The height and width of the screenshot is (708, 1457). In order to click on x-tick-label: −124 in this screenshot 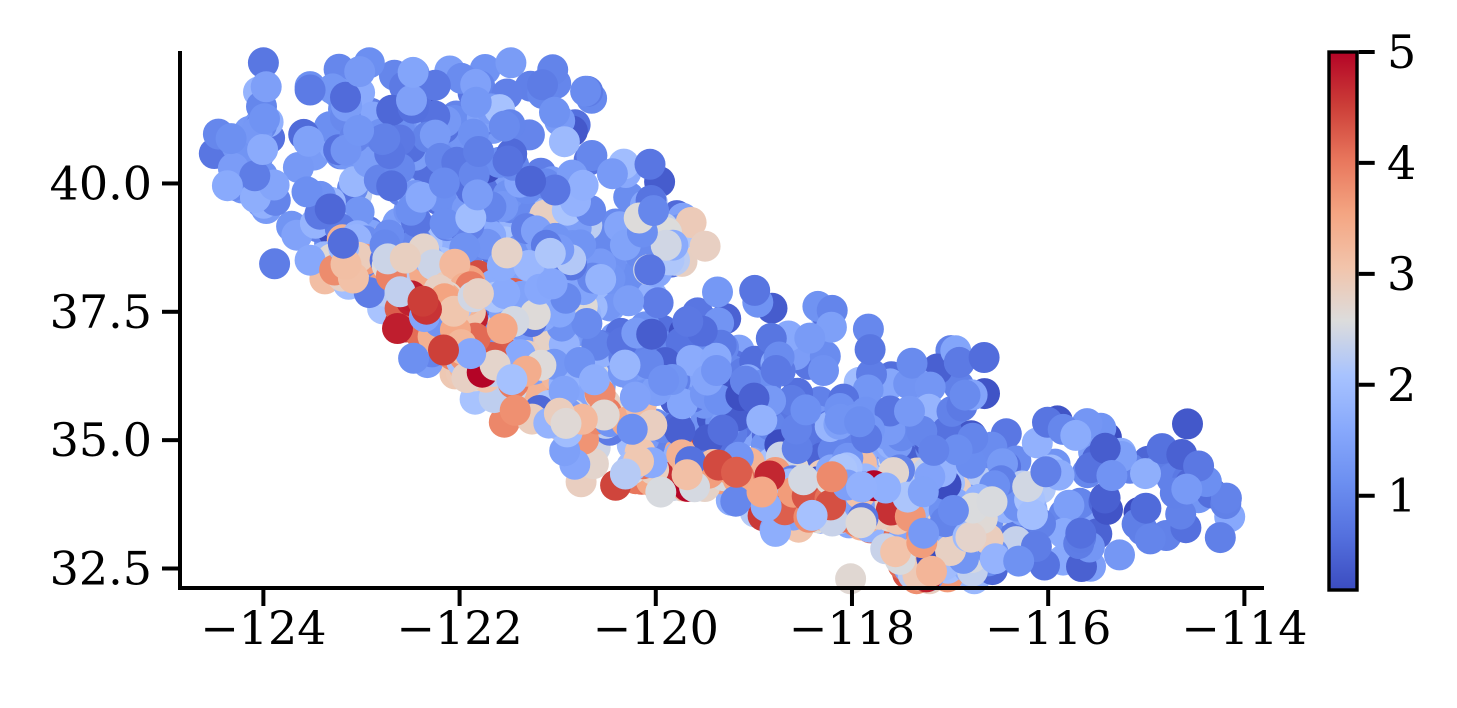, I will do `click(263, 628)`.